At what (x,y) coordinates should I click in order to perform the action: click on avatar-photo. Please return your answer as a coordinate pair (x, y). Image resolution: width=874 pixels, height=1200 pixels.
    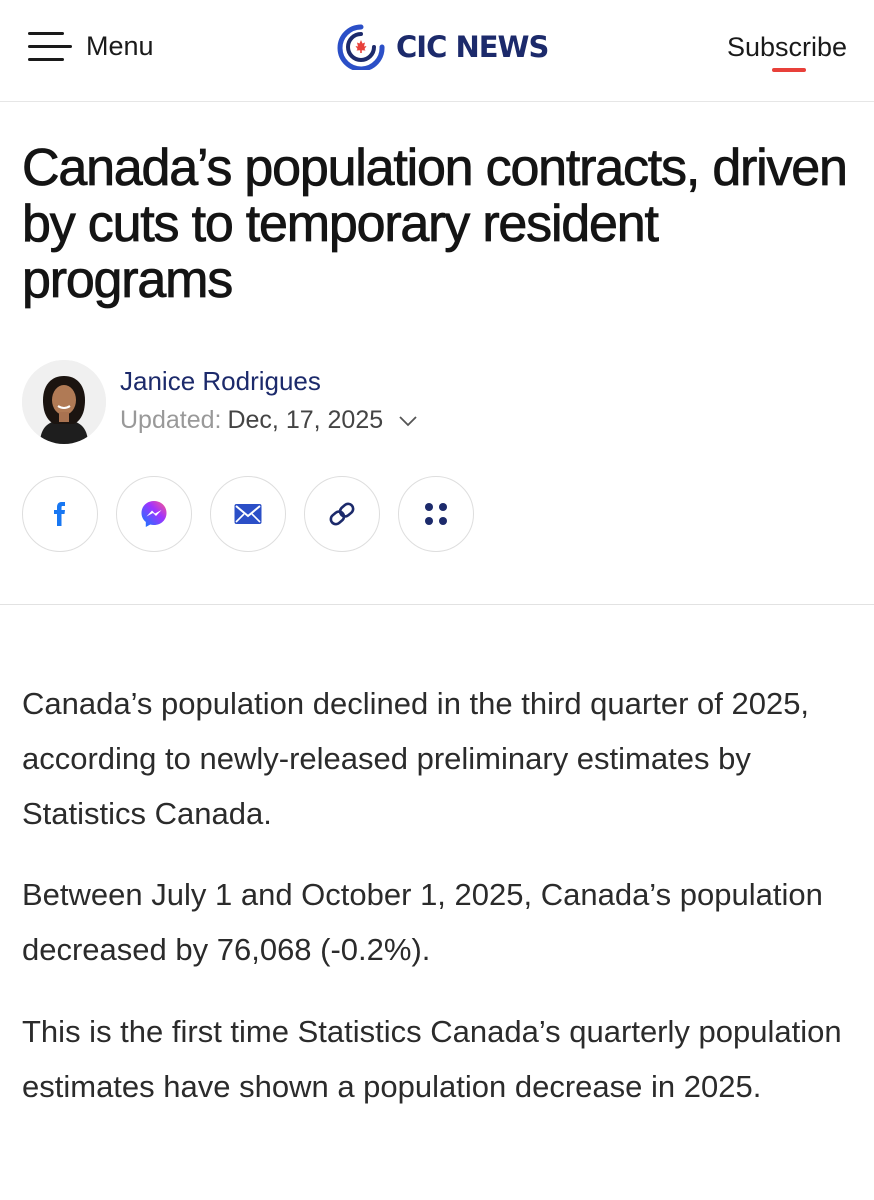
    Looking at the image, I should click on (64, 402).